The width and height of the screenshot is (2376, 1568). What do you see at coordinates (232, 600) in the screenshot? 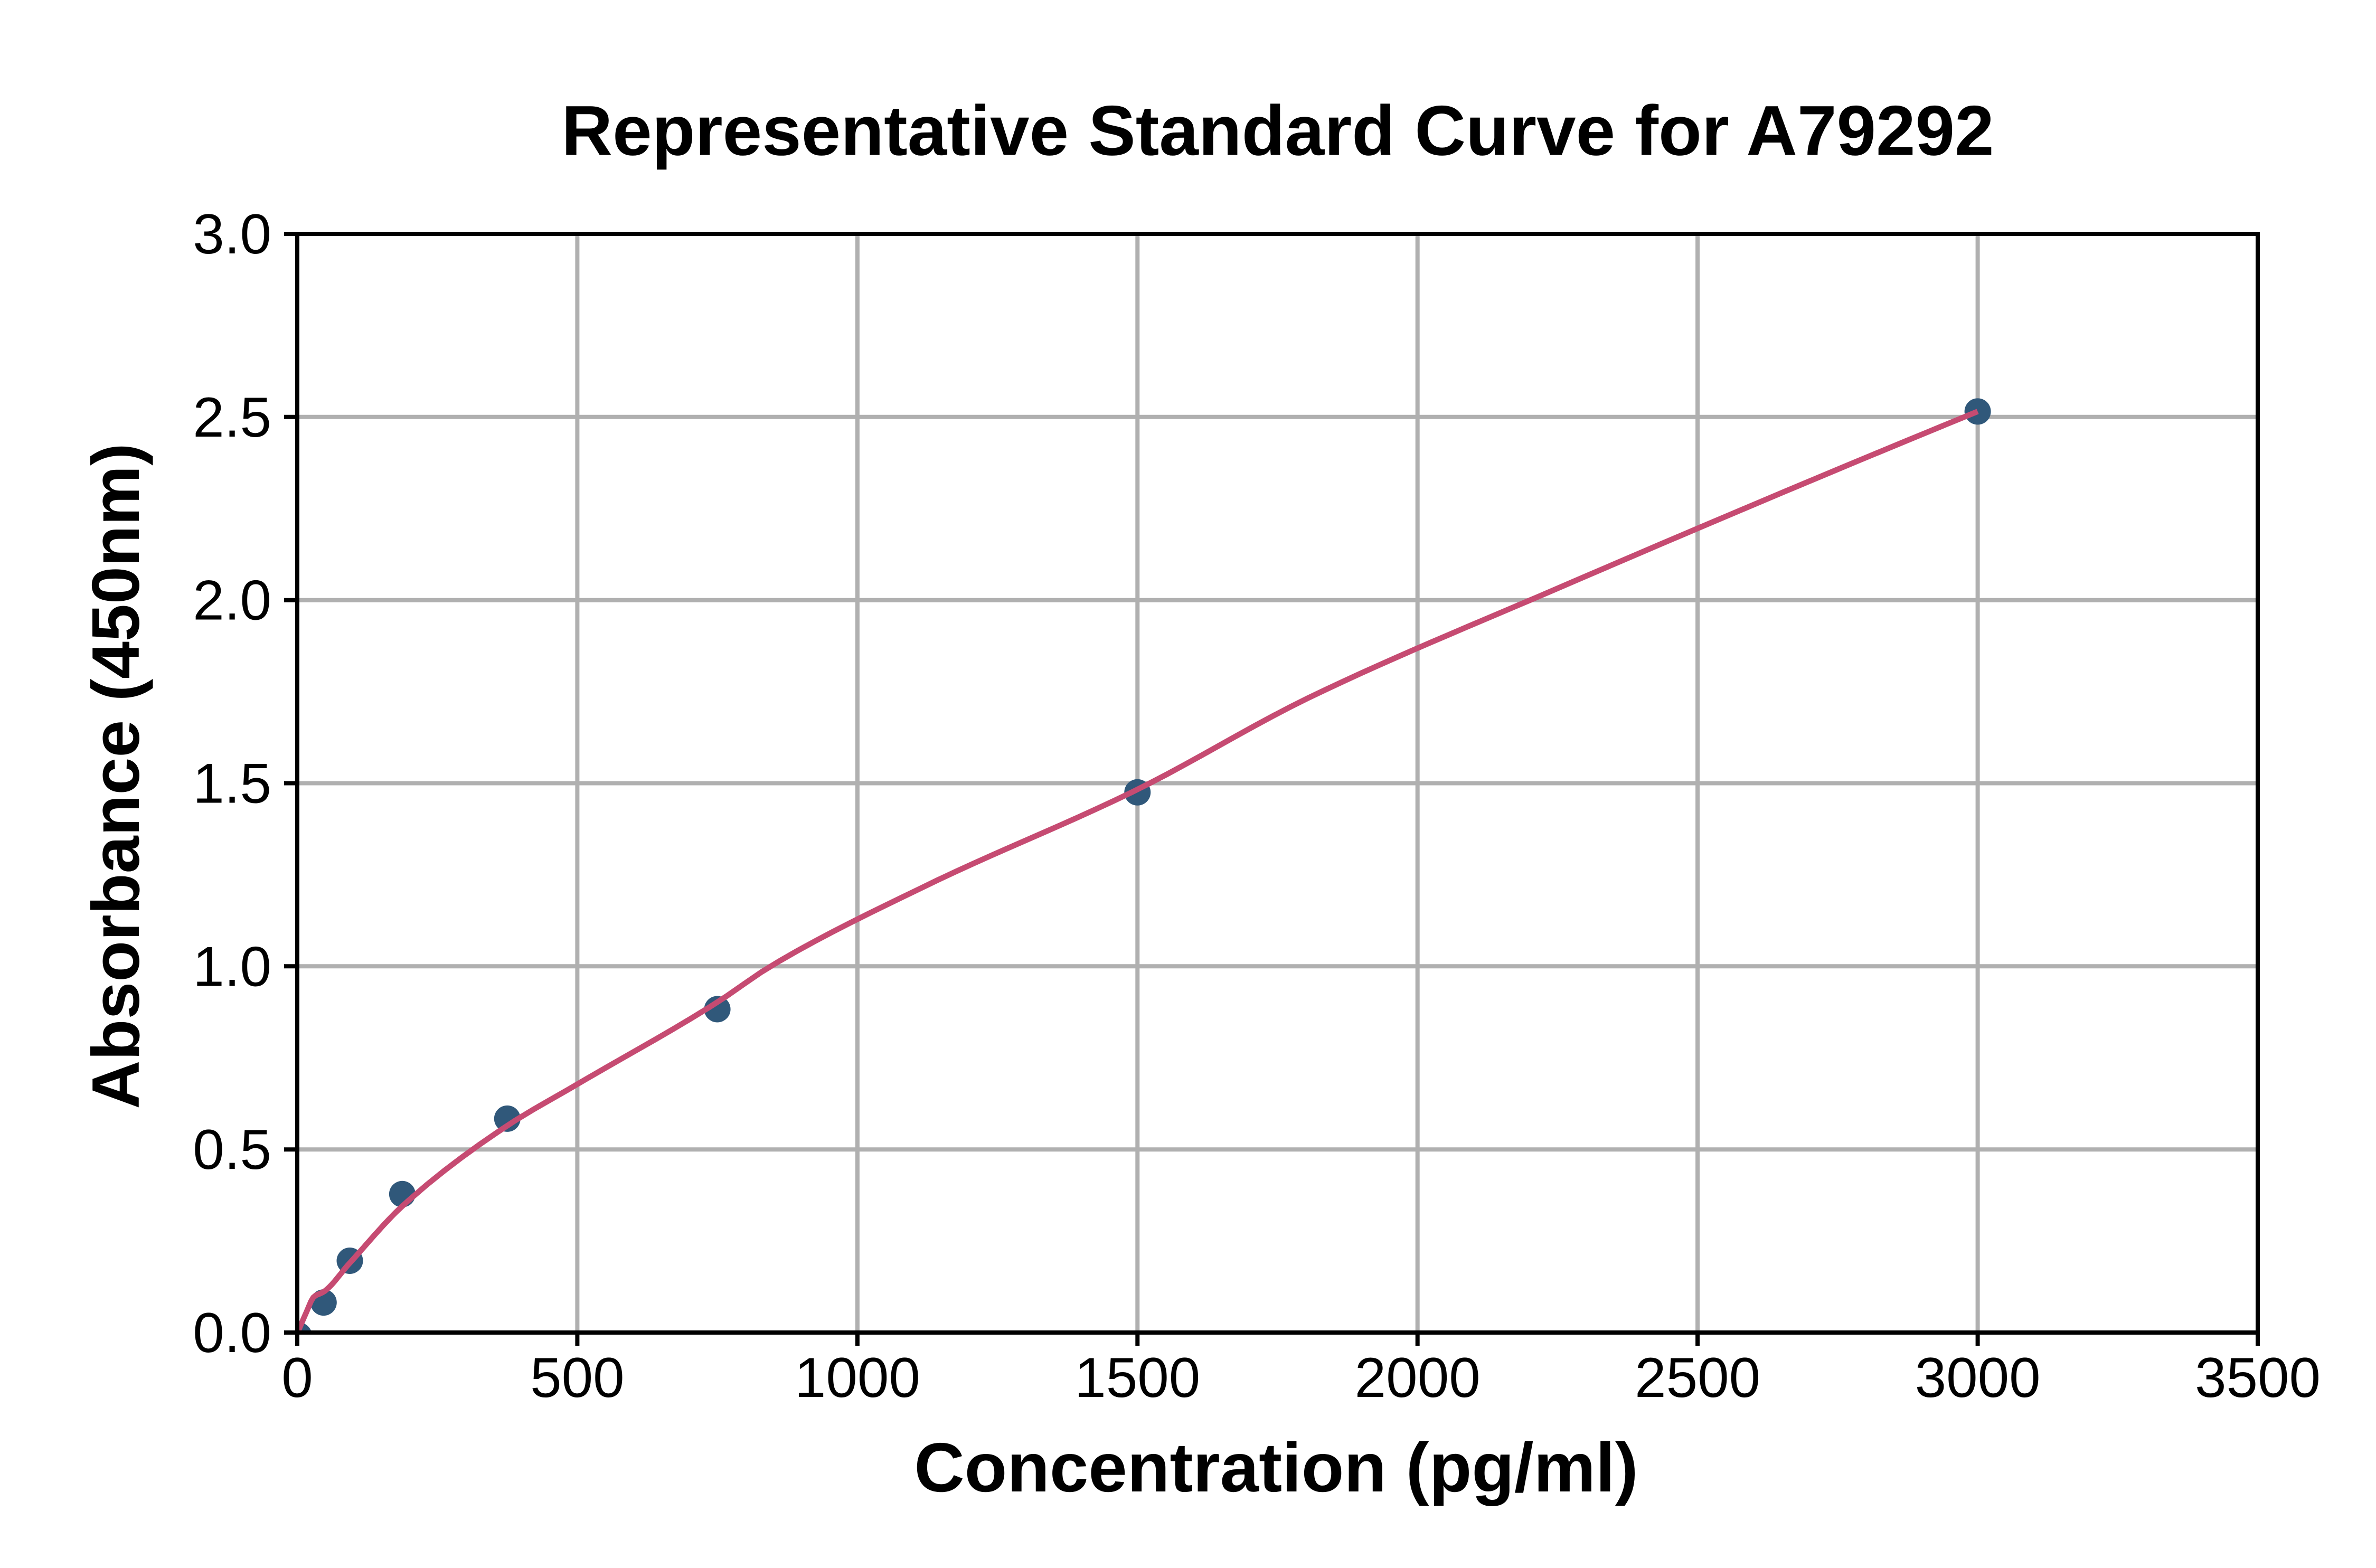
I see `svg-text: 2.0` at bounding box center [232, 600].